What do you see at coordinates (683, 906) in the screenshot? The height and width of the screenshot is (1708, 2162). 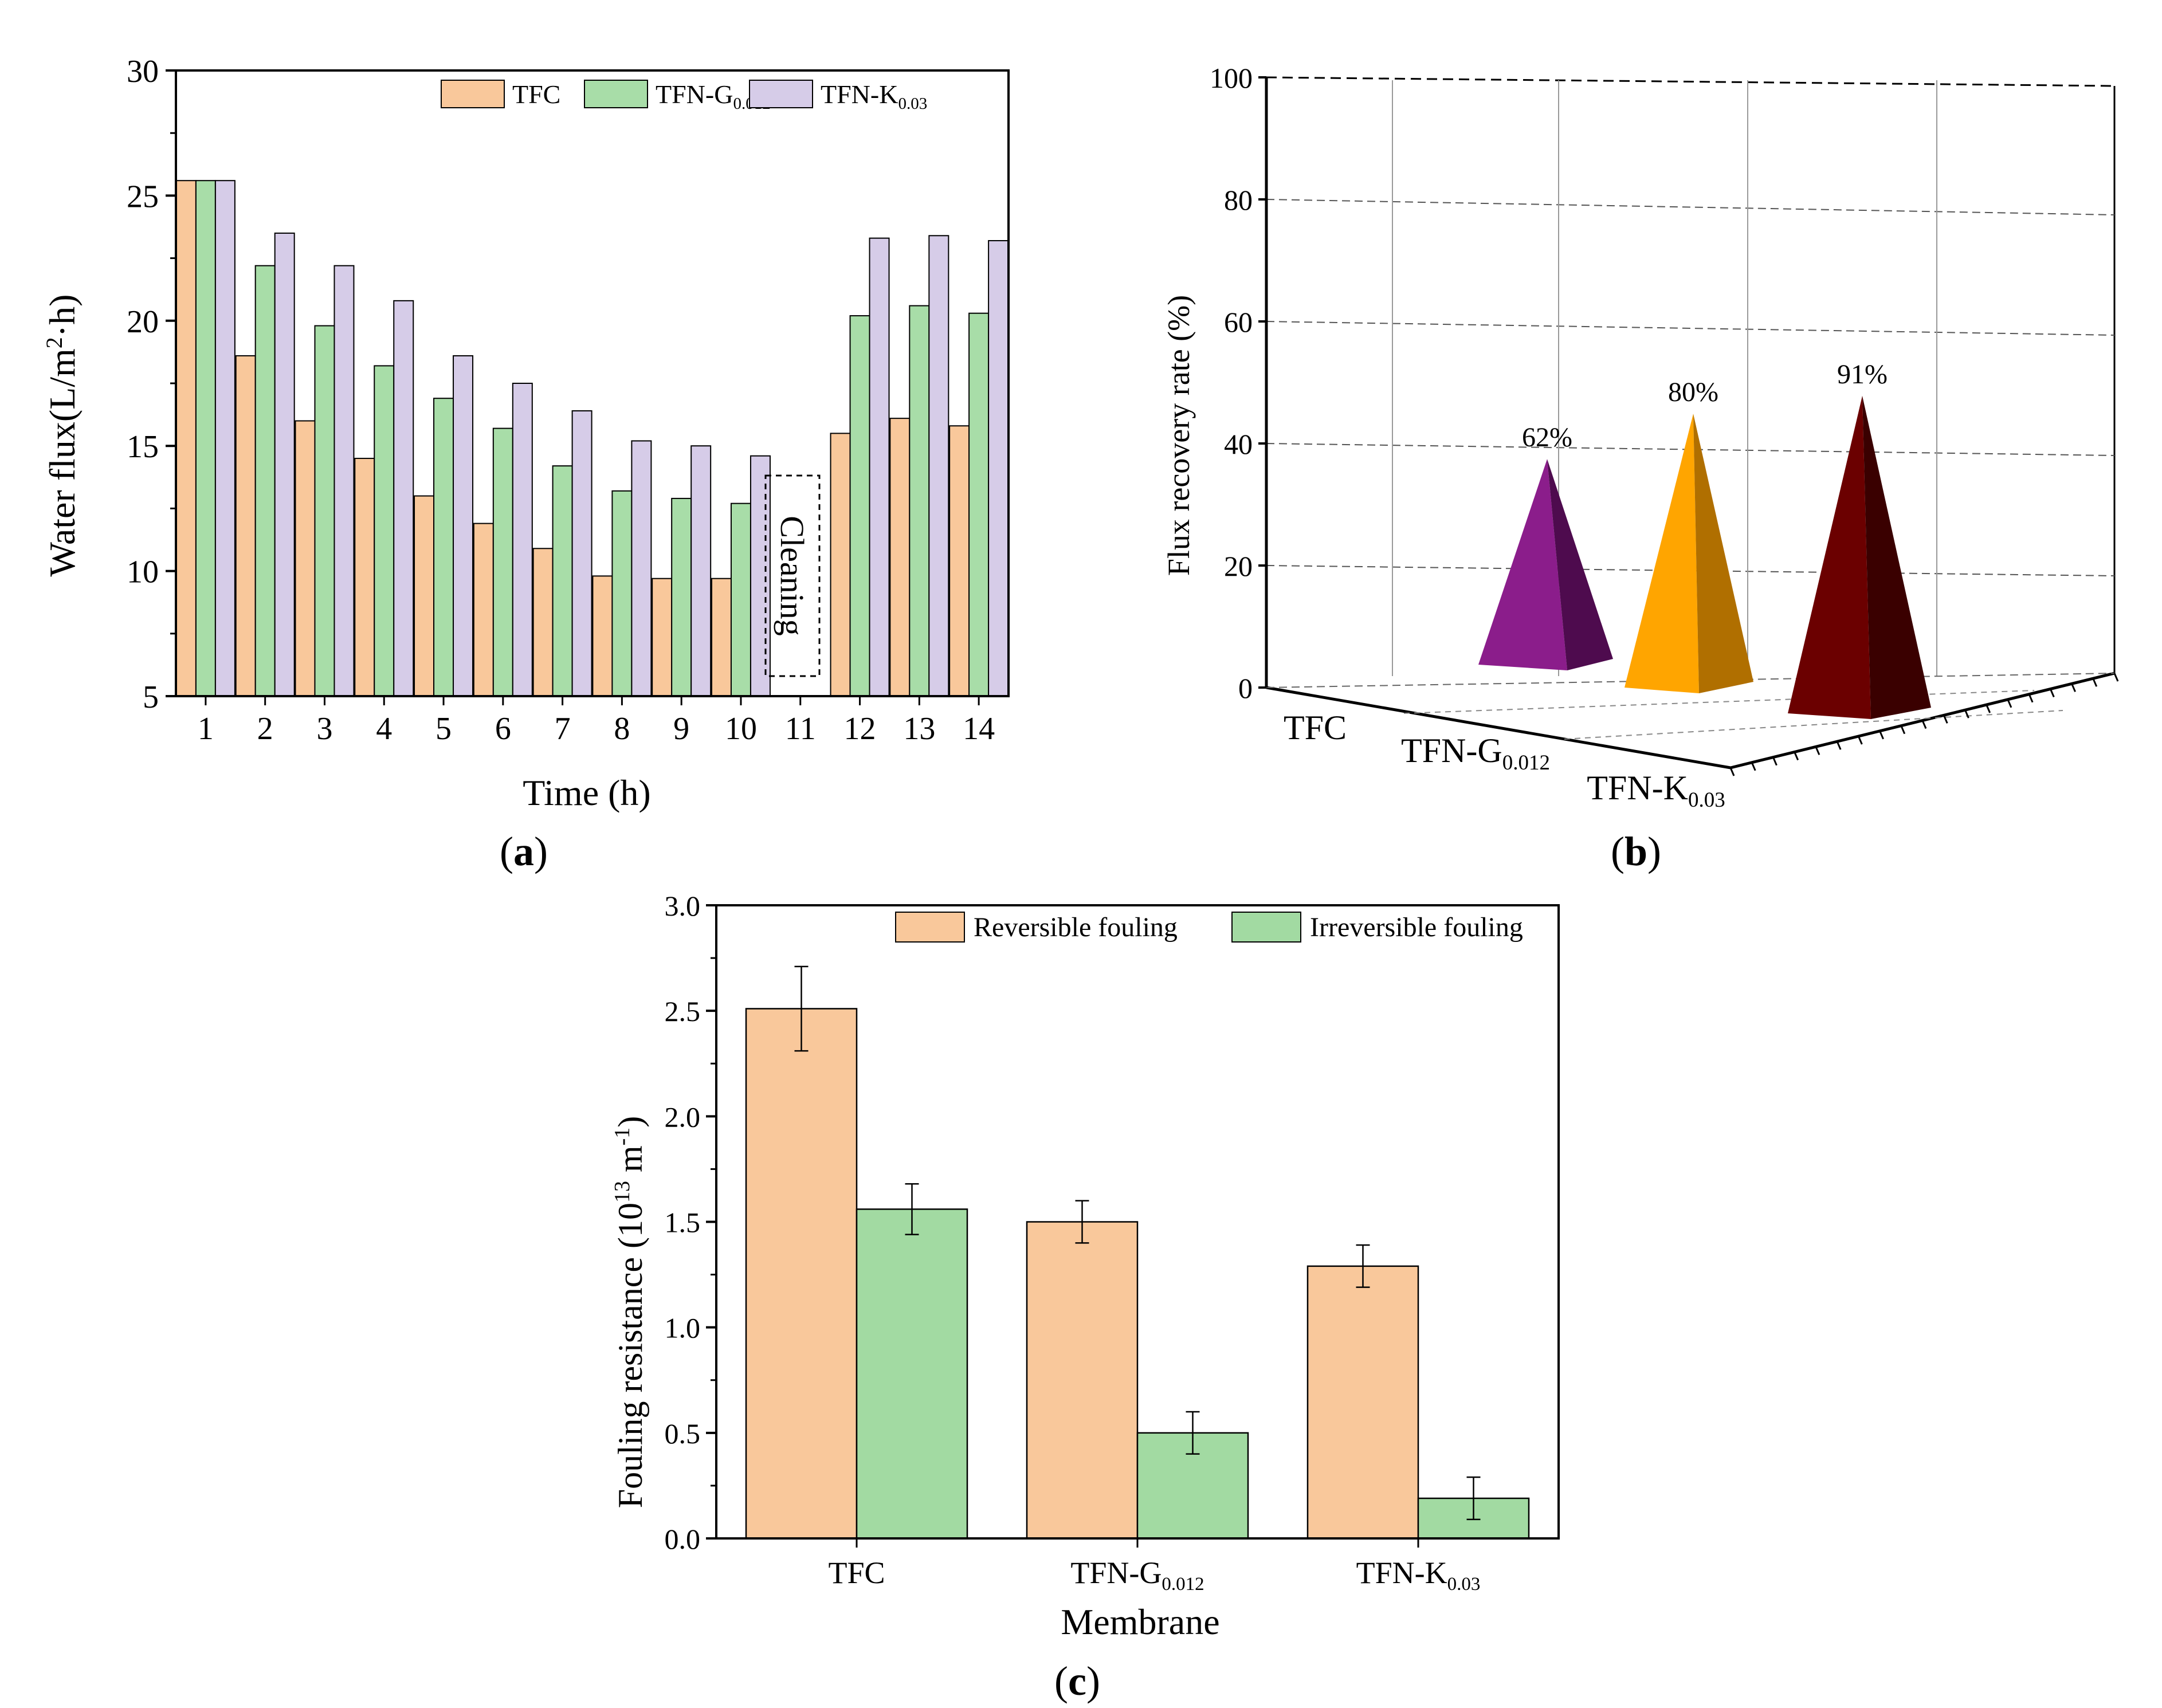 I see `y-tick-label: 3.0` at bounding box center [683, 906].